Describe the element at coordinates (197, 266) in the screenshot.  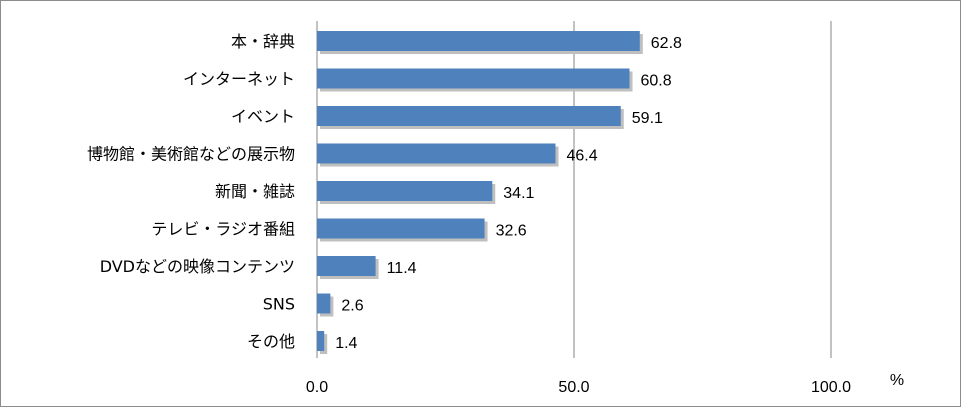
I see `category-label: DVDなどの映像コンテンツ` at that location.